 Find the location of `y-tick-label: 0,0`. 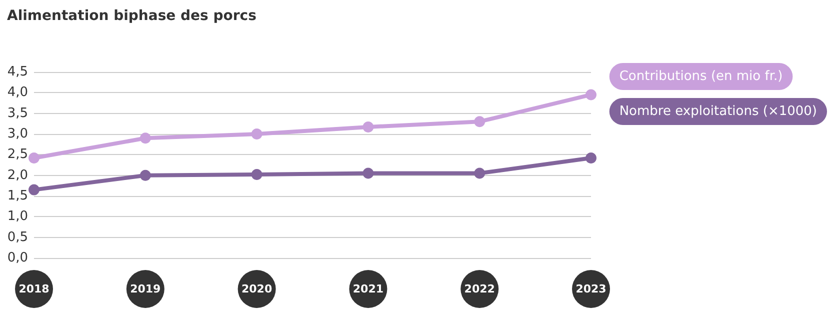

y-tick-label: 0,0 is located at coordinates (17, 258).